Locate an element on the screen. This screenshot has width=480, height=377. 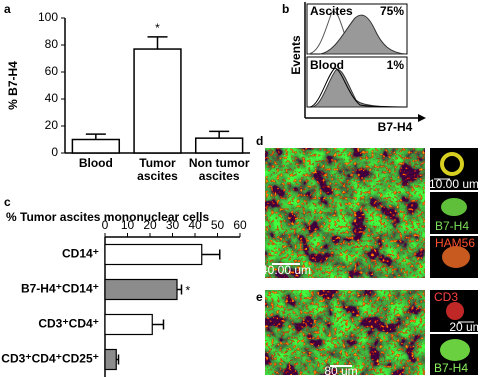
y-tick-label: CD14⁺ is located at coordinates (80, 254).